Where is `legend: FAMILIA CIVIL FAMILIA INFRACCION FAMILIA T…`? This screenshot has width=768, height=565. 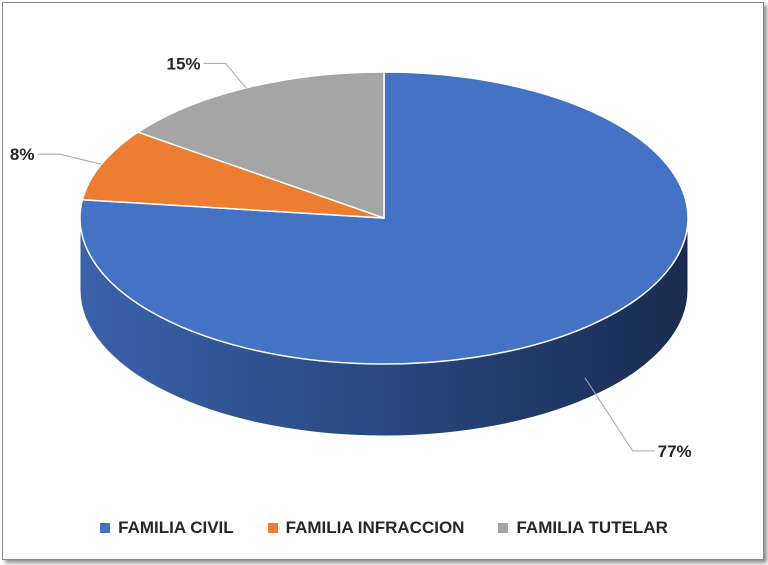
legend: FAMILIA CIVIL FAMILIA INFRACCION FAMILIA T… is located at coordinates (384, 528).